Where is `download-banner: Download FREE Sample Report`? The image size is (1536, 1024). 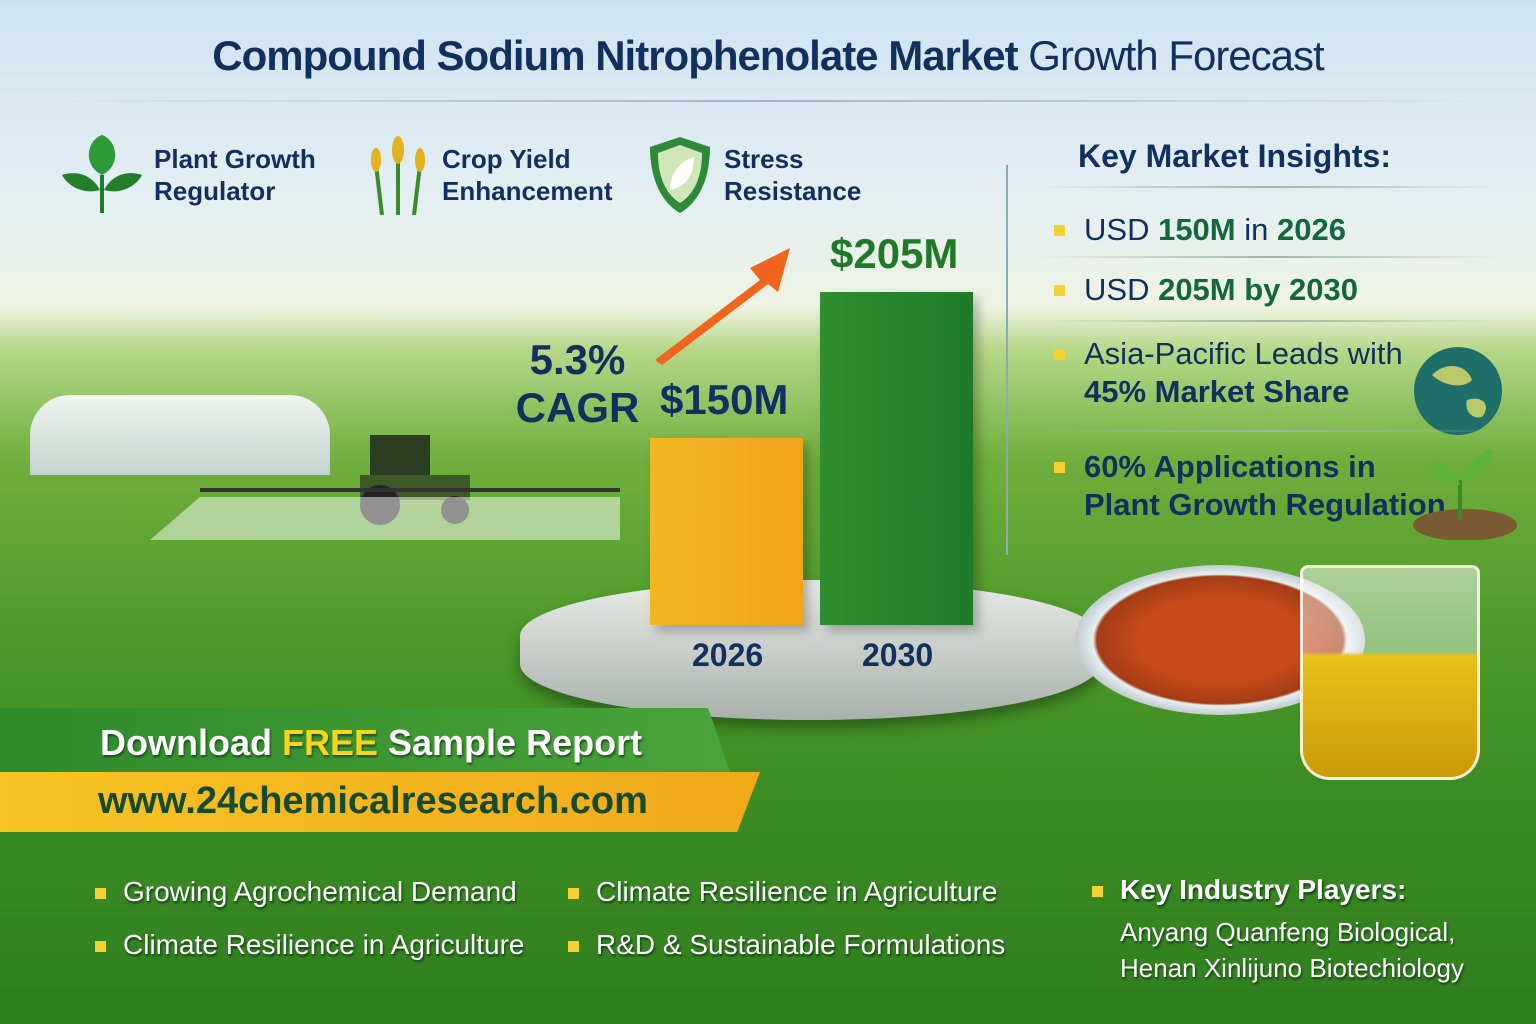
download-banner: Download FREE Sample Report is located at coordinates (365, 740).